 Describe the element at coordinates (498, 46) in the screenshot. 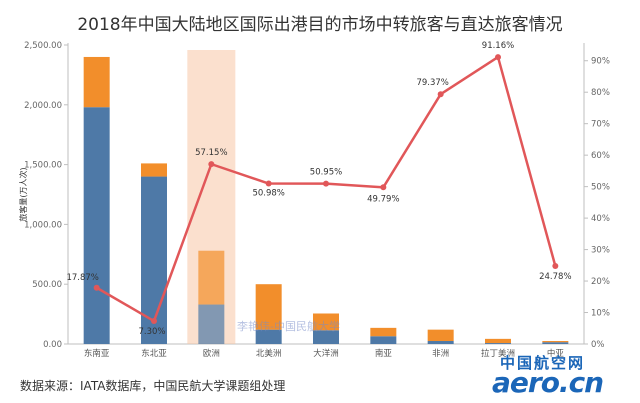

I see `ratio-data-label: 91.16%` at that location.